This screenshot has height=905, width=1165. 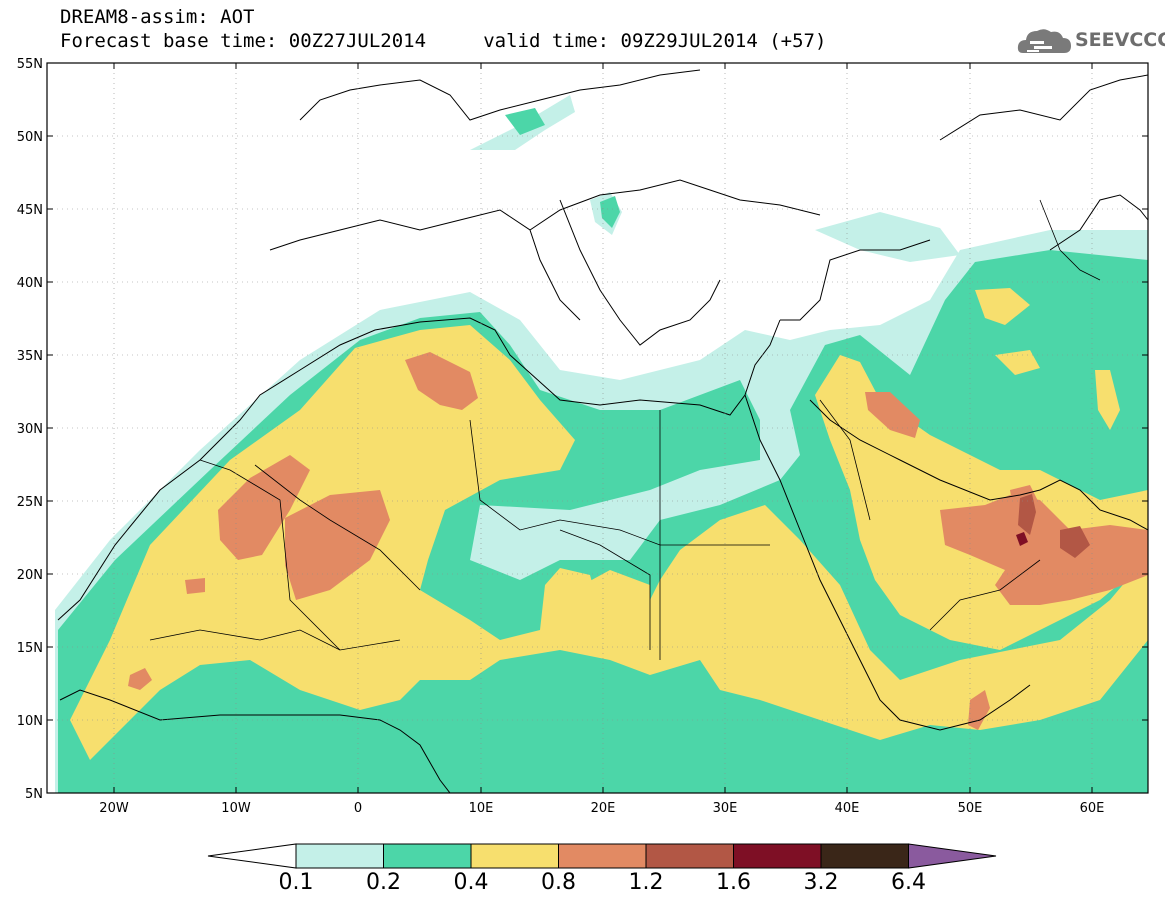 I want to click on lat-label: 5N, so click(x=34, y=794).